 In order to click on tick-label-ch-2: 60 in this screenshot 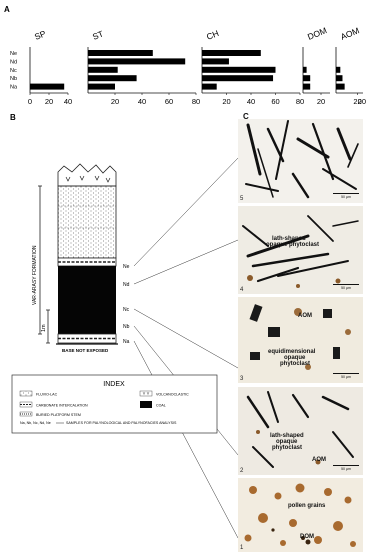, I will do `click(275, 101)`.